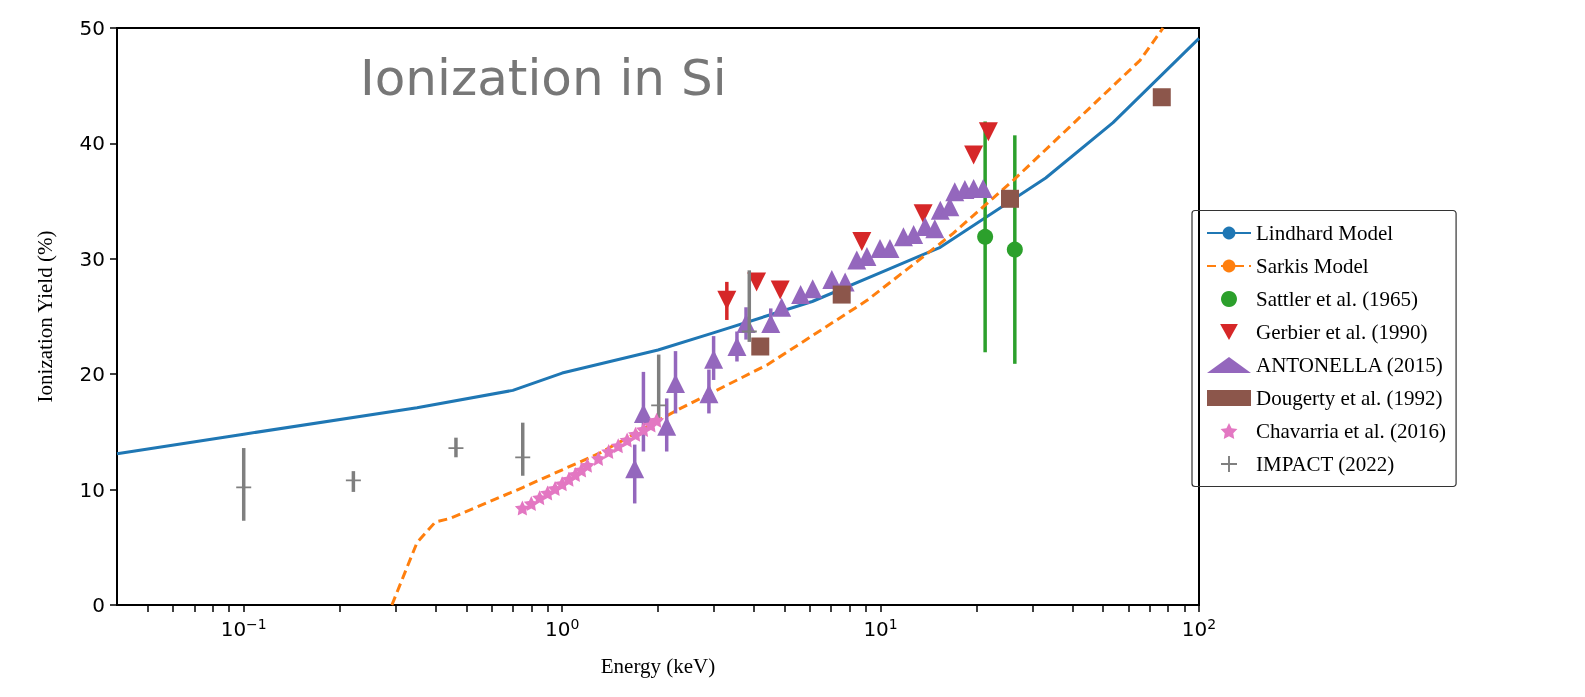  Describe the element at coordinates (1325, 233) in the screenshot. I see `legend-label: Lindhard Model` at that location.